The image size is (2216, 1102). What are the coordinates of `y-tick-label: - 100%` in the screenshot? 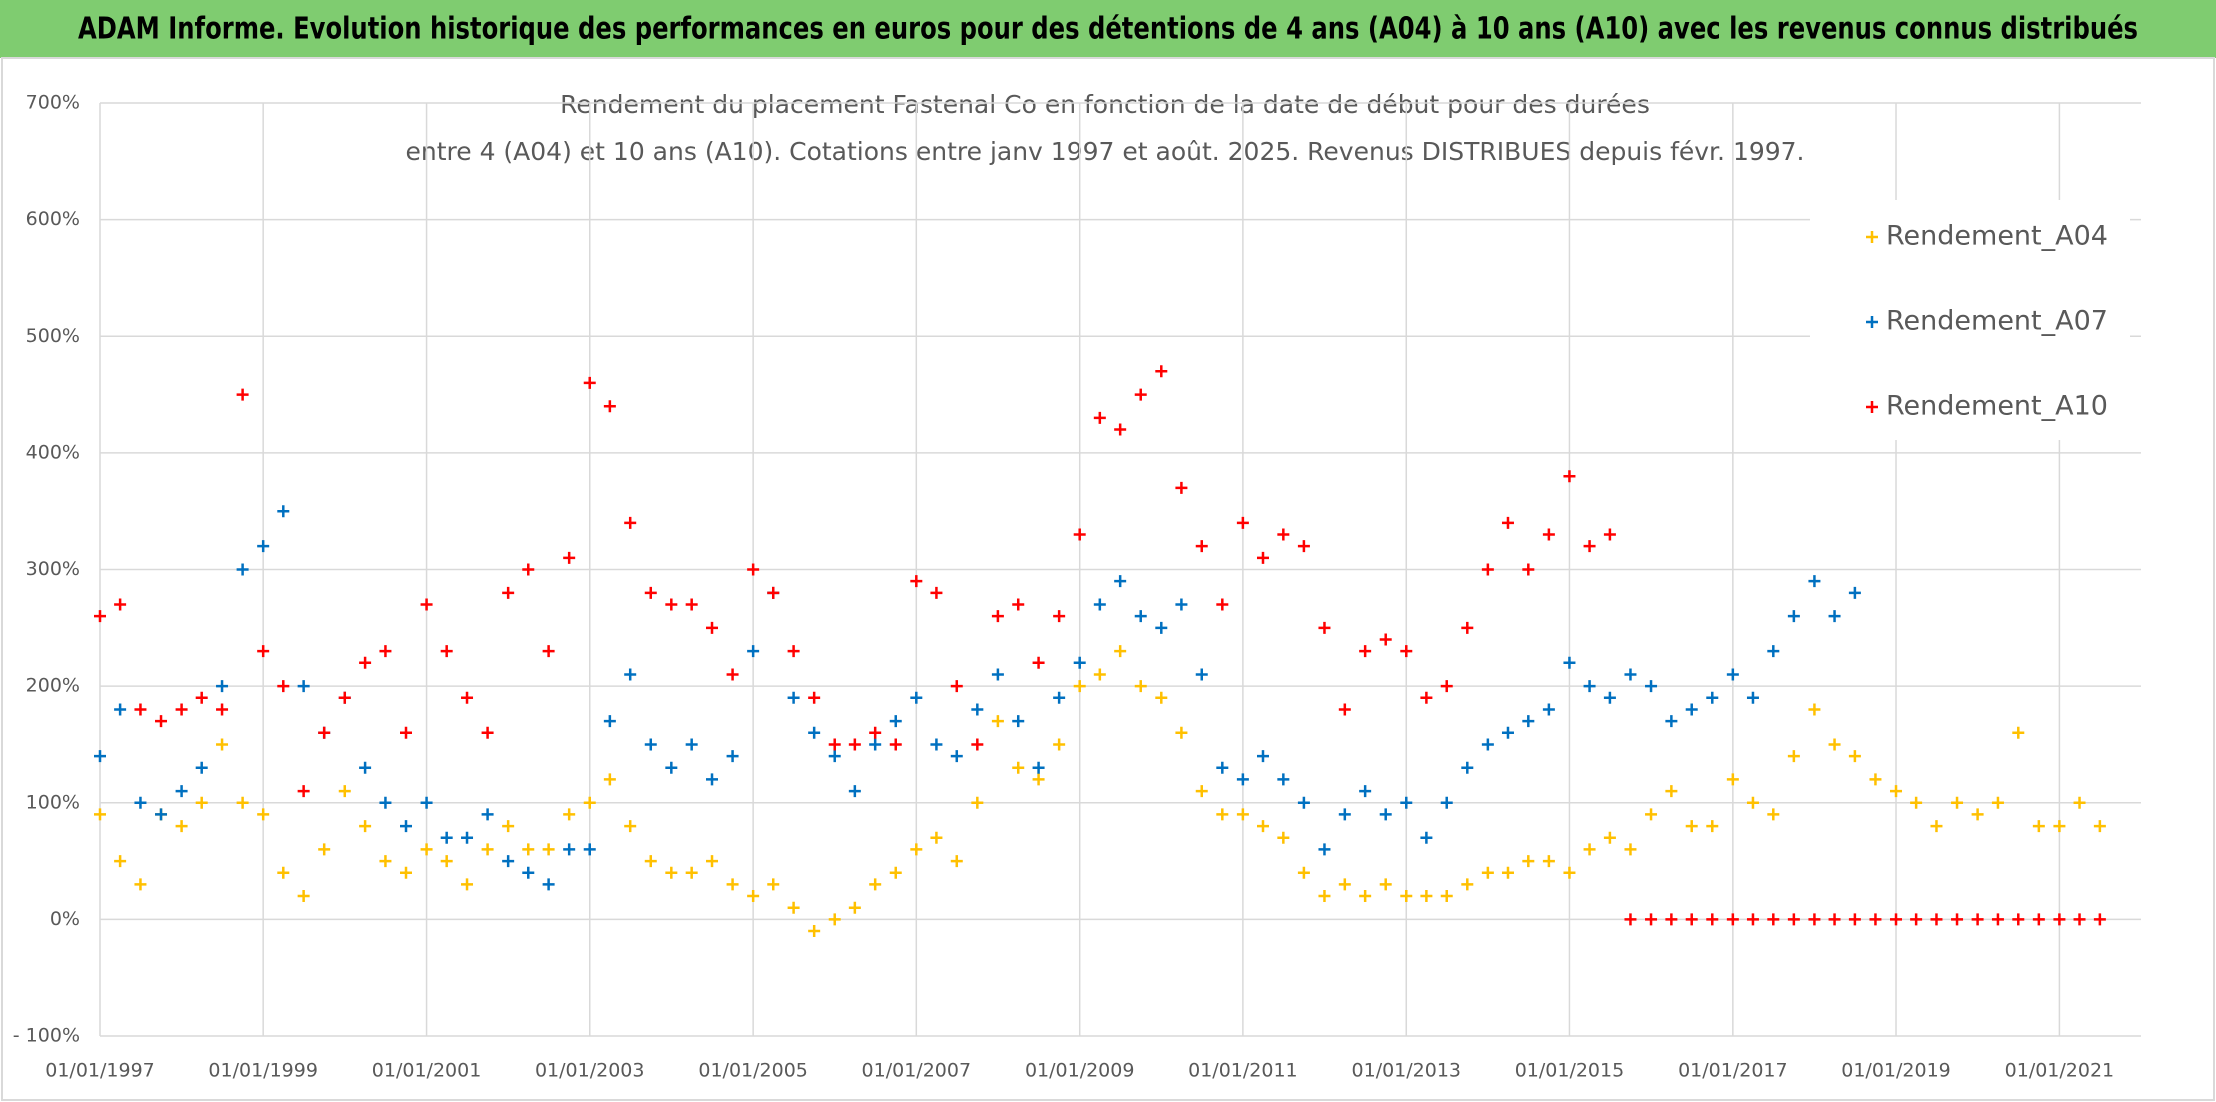 It's located at (46, 1036).